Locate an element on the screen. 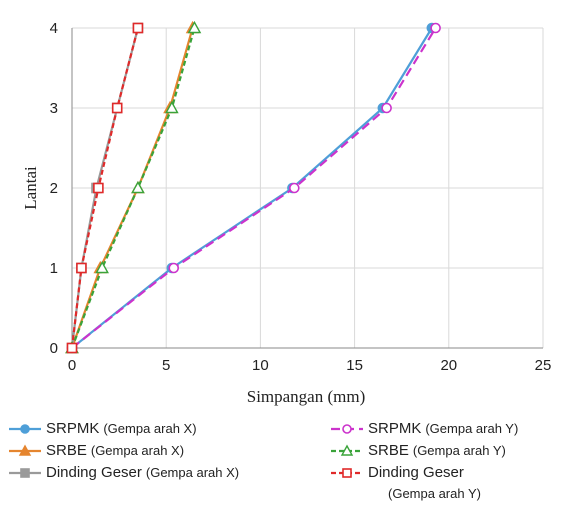 The height and width of the screenshot is (508, 570). legend-note-5: (Gempa arah Y) is located at coordinates (434, 493).